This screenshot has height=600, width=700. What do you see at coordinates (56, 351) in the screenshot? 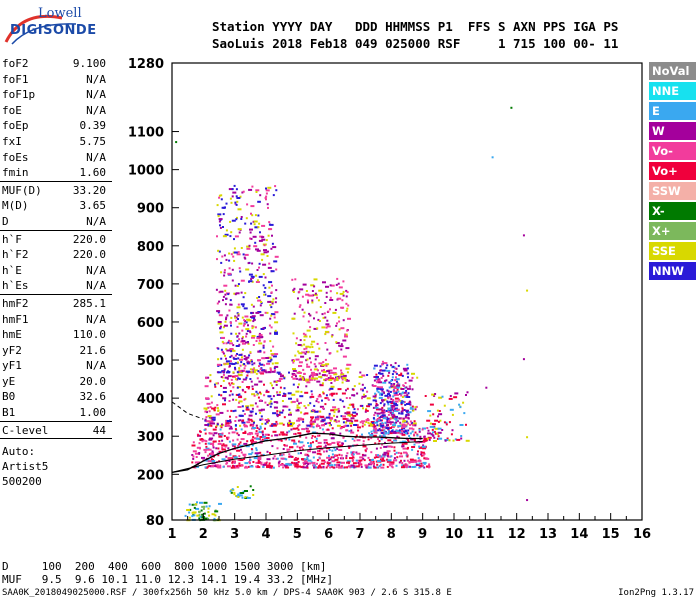
I see `param-row: yF2 21.6` at bounding box center [56, 351].